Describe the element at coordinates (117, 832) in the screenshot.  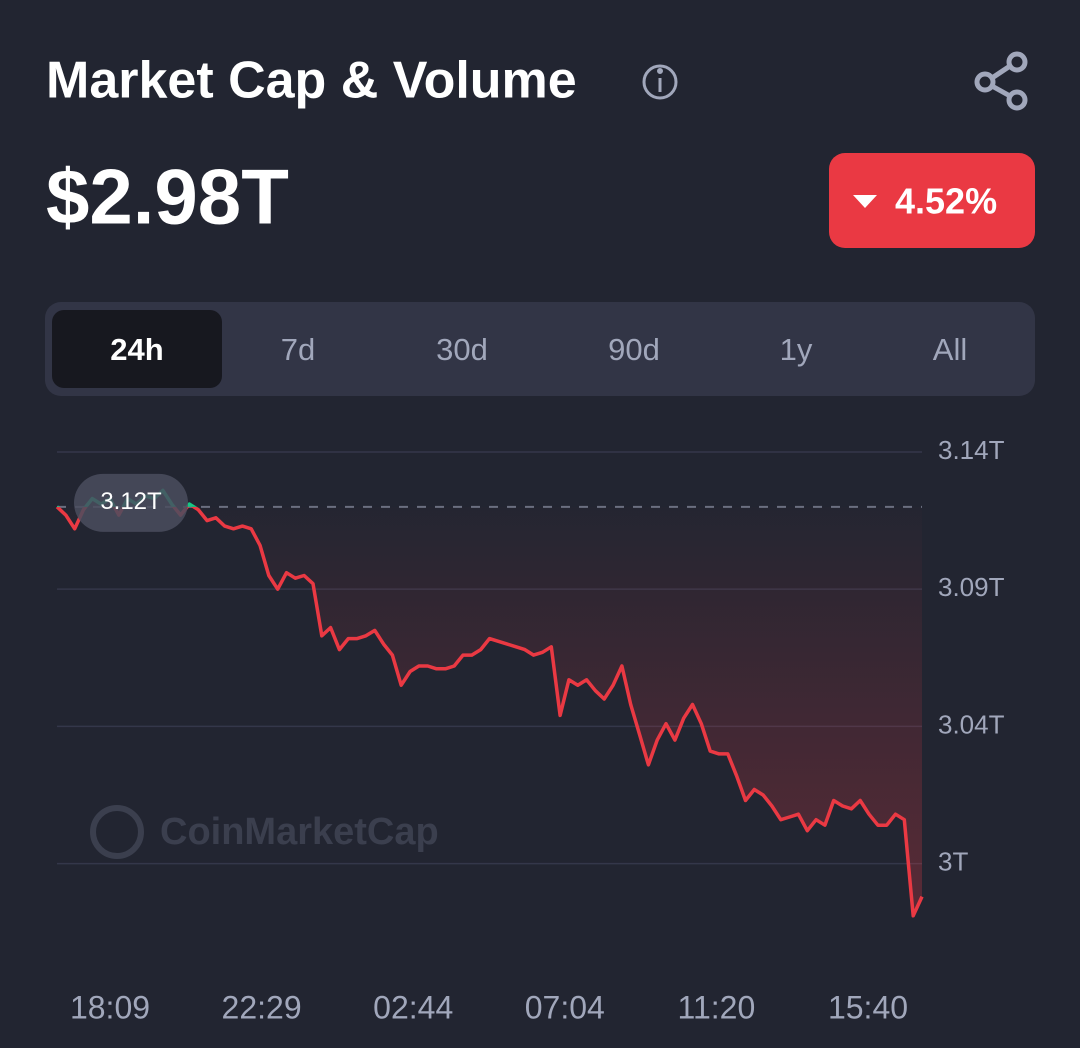
I see `watermark-logo` at that location.